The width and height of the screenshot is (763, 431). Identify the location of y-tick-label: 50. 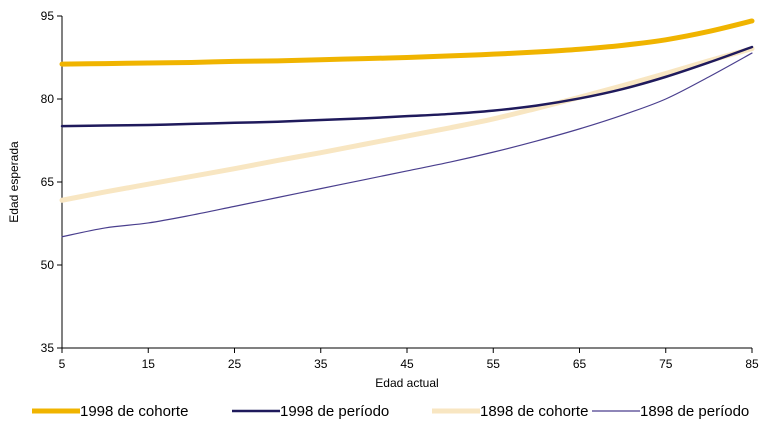
(48, 265).